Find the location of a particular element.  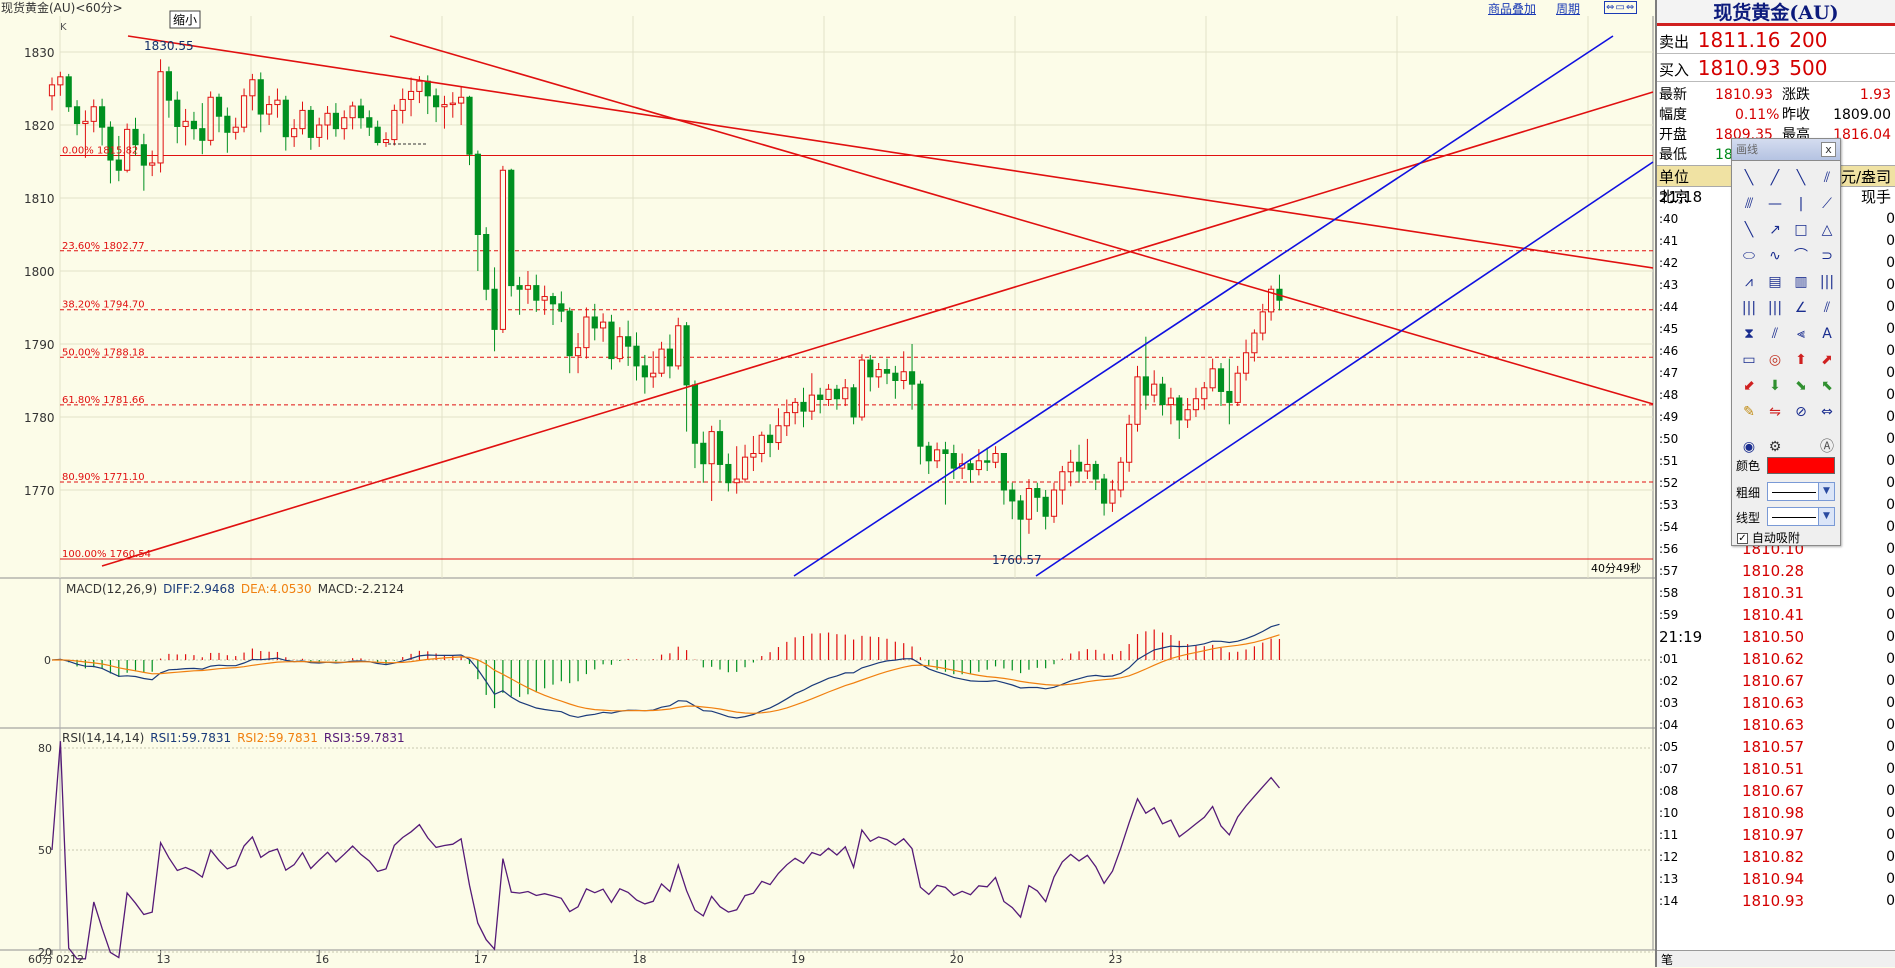

color-swatch is located at coordinates (1801, 465).